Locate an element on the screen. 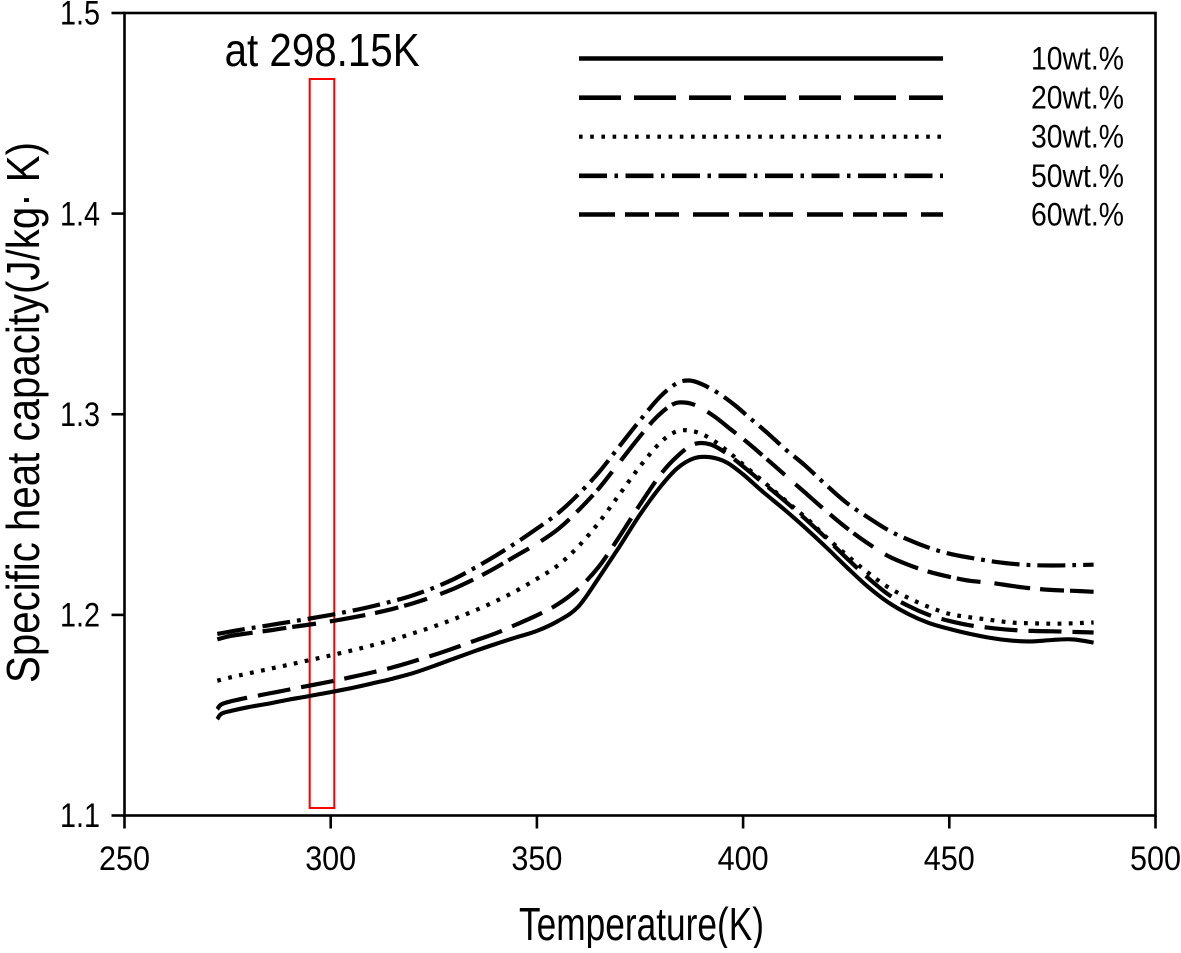 The image size is (1181, 953). svg-text: 350 is located at coordinates (536, 859).